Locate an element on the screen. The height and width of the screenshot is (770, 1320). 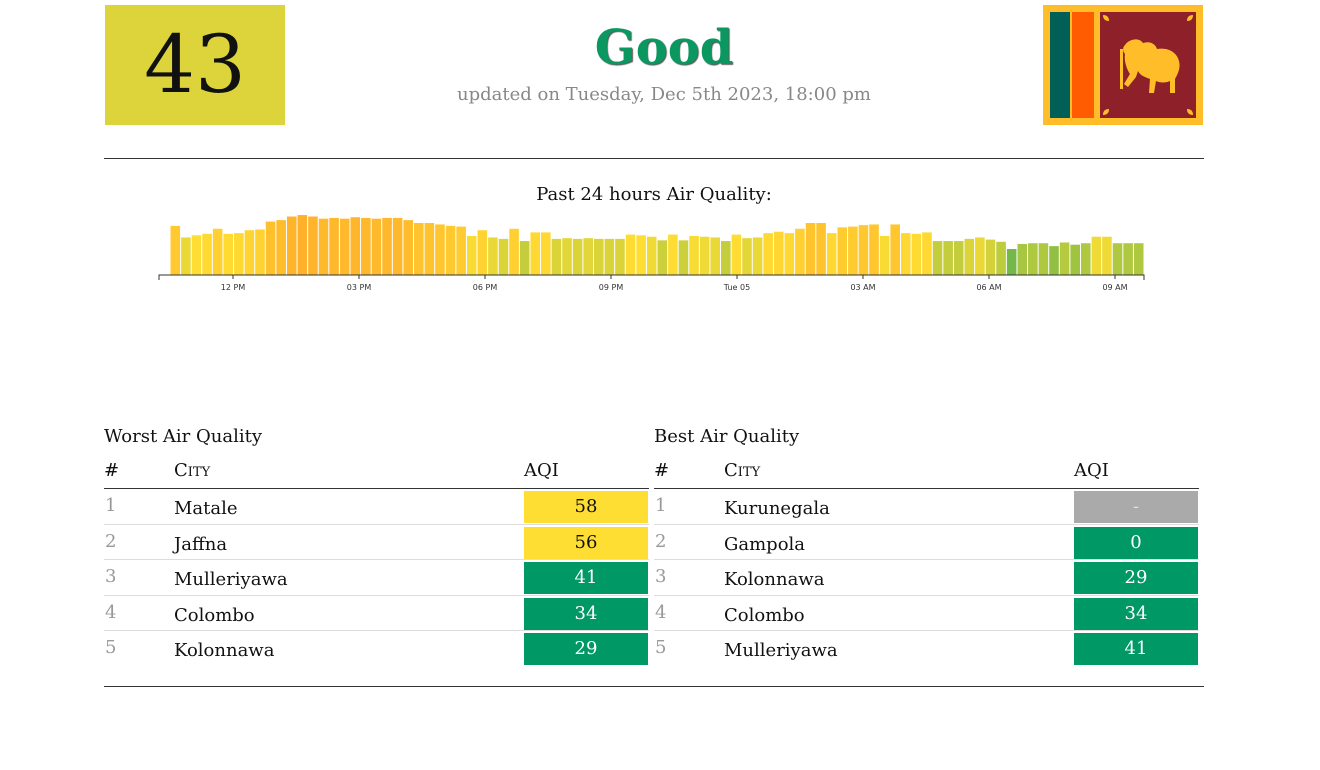
table-row: 5 Mulleriyawa 41 is located at coordinates (926, 649).